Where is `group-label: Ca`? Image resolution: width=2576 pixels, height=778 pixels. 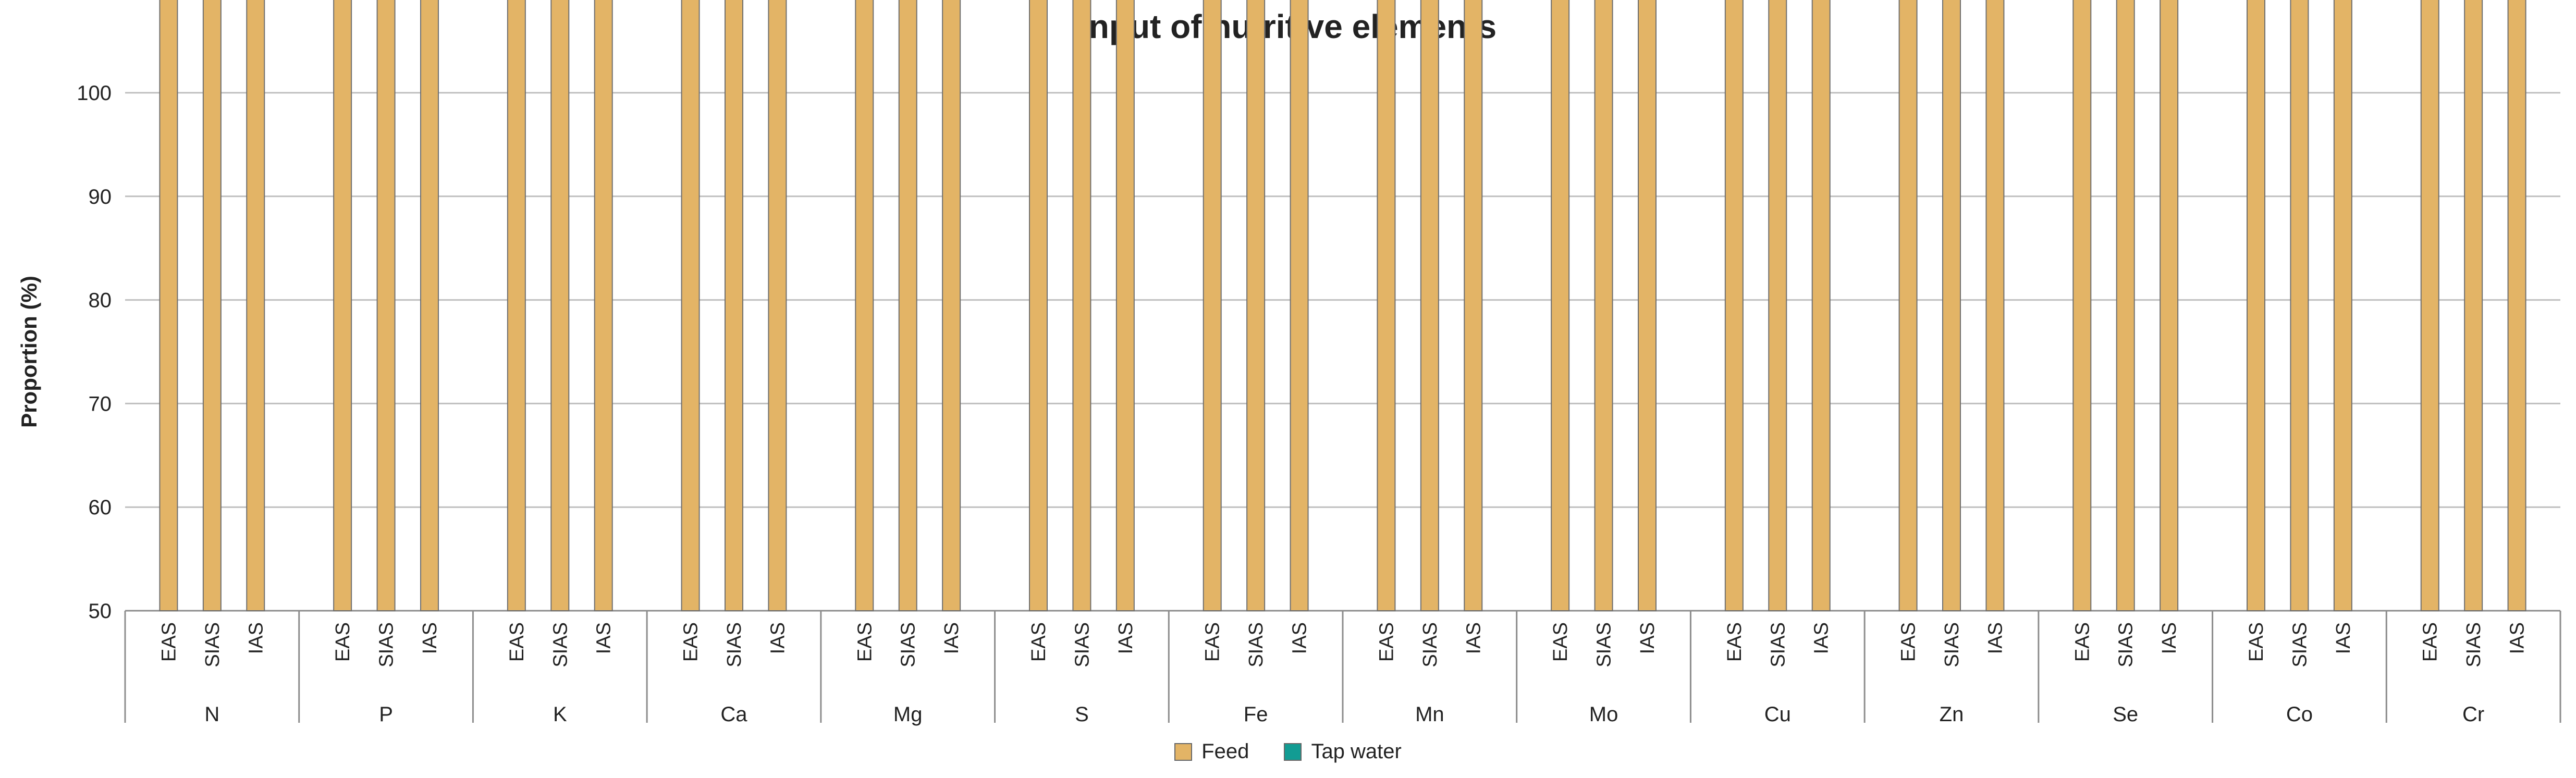 group-label: Ca is located at coordinates (733, 714).